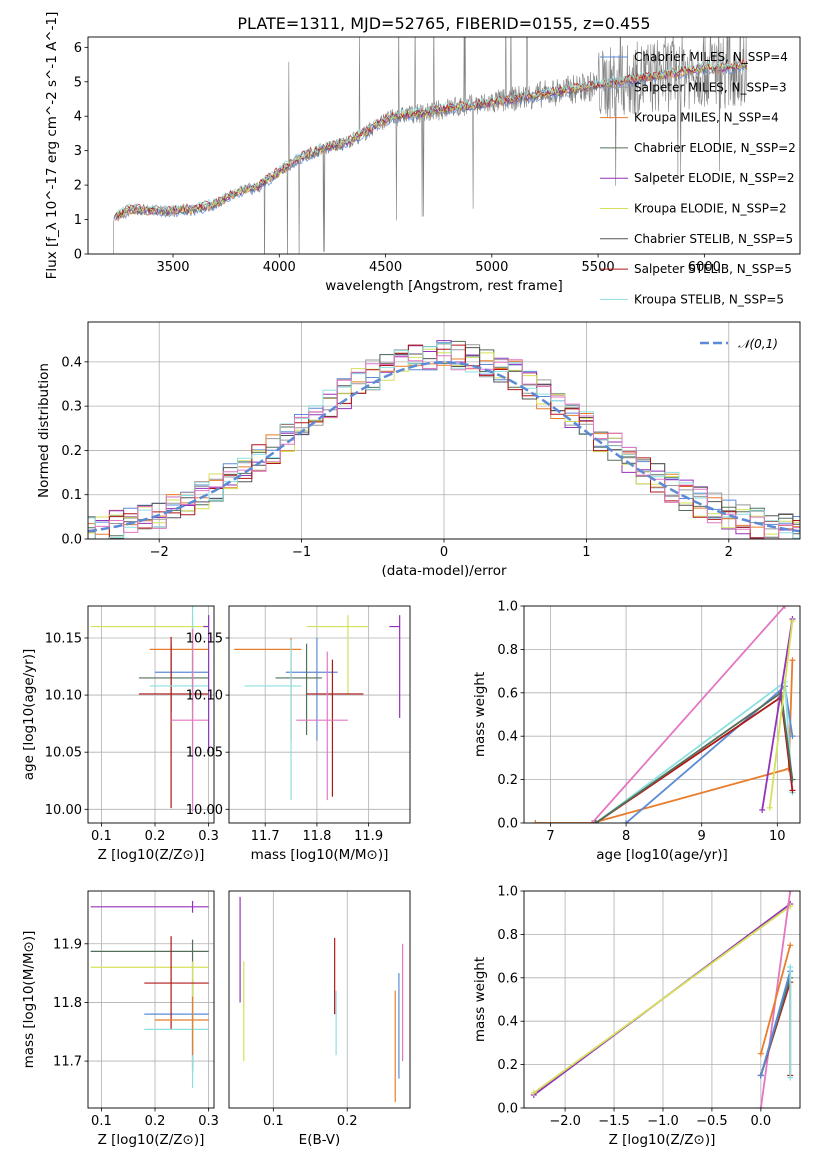  I want to click on x-tick-label: 10, so click(777, 836).